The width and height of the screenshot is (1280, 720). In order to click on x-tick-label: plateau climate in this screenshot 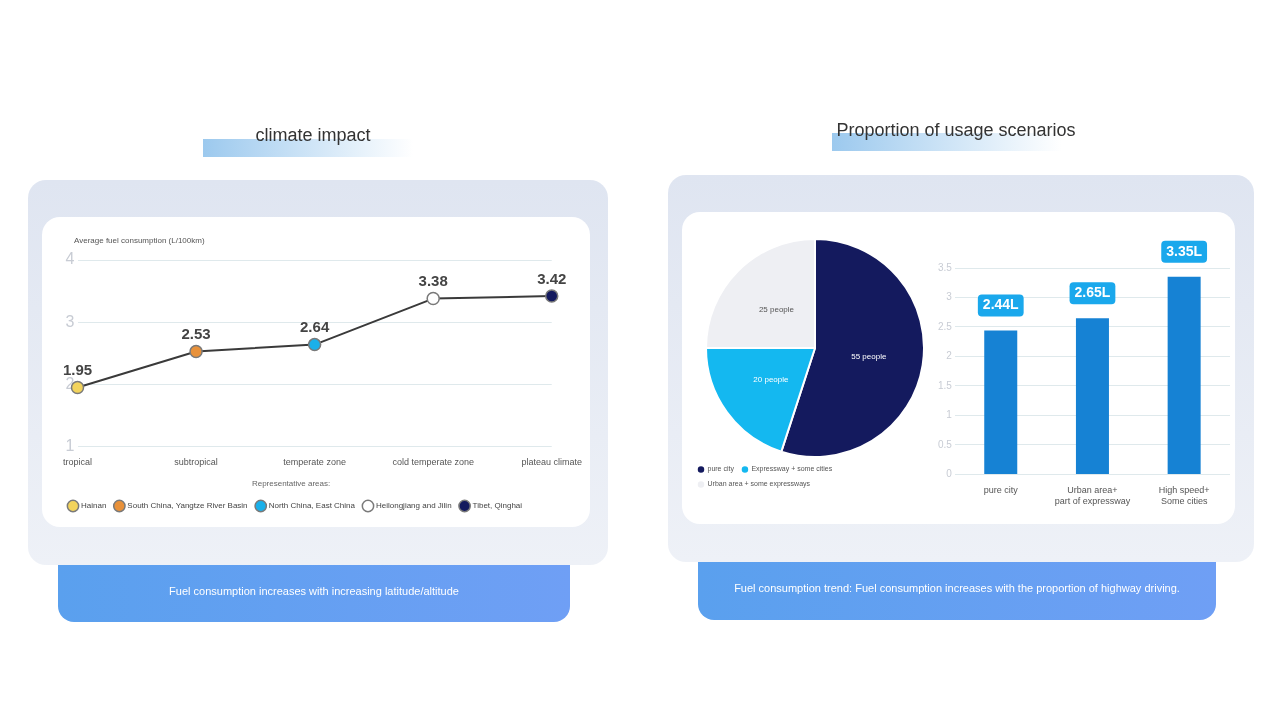, I will do `click(552, 462)`.